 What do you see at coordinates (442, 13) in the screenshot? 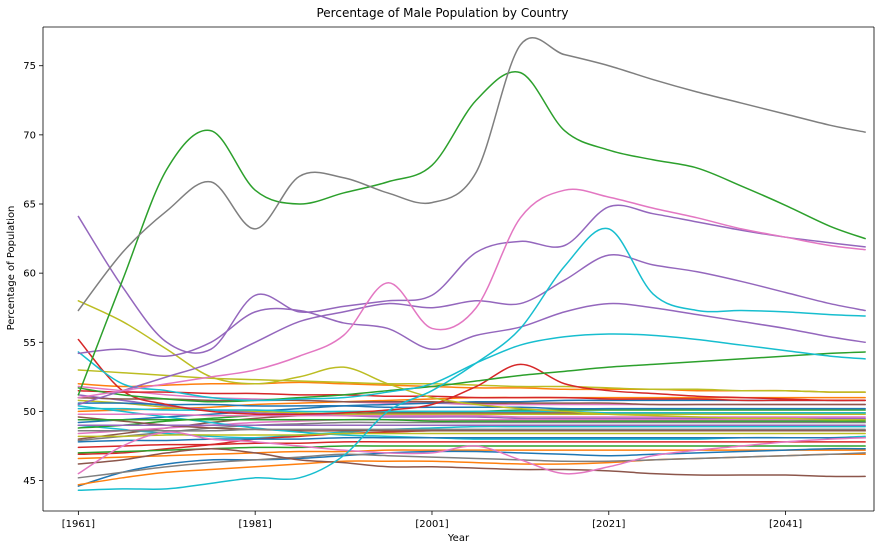
I see `chart-title: Percentage of Male Population by Country` at bounding box center [442, 13].